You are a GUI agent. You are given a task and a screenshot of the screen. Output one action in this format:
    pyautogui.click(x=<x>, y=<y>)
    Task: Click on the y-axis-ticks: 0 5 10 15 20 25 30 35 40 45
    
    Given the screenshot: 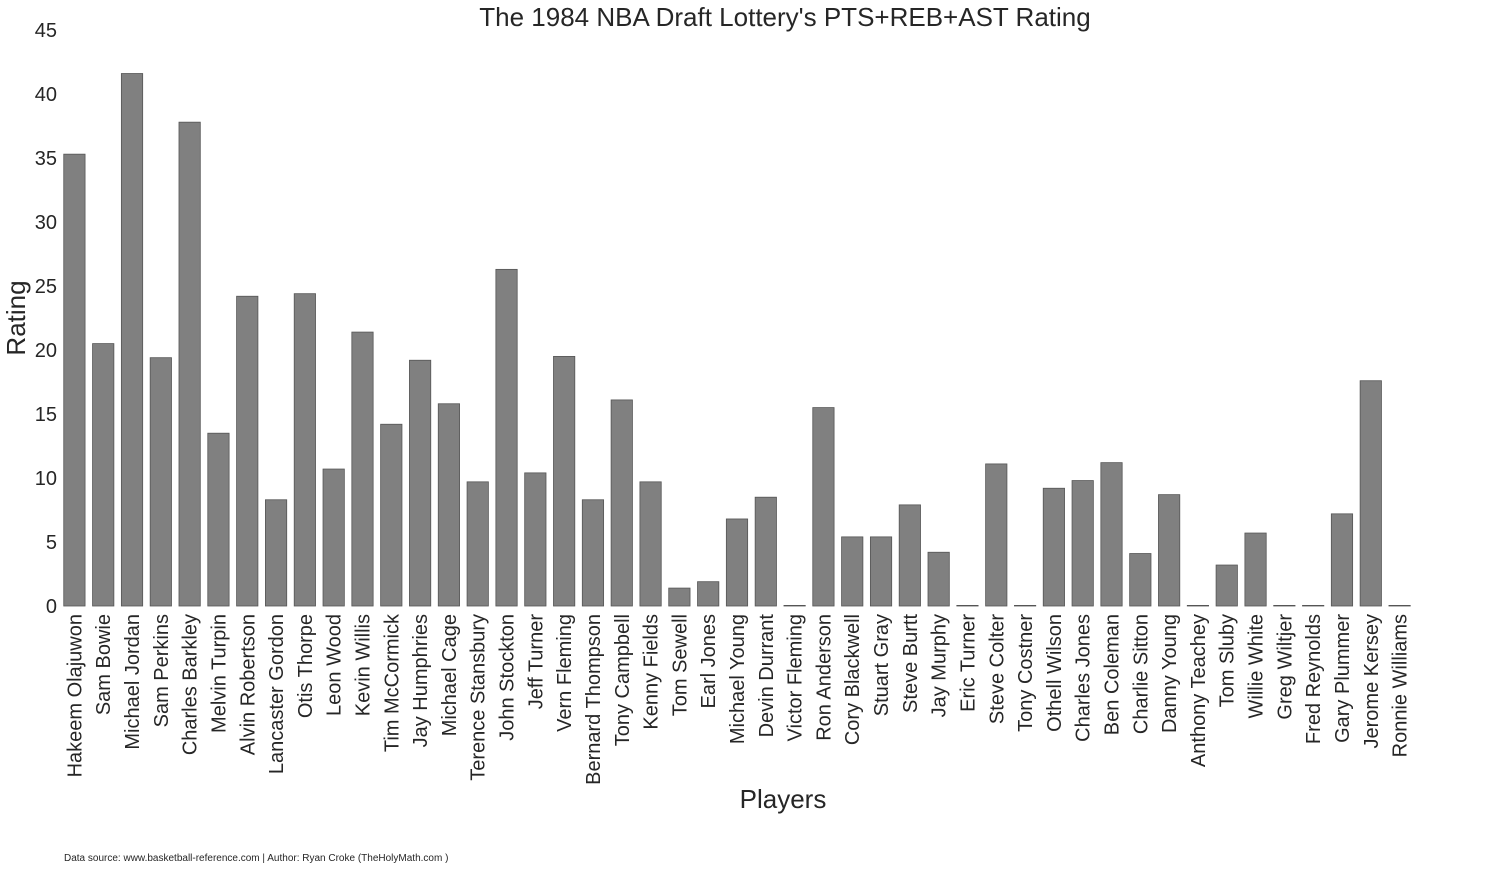 What is the action you would take?
    pyautogui.click(x=46, y=319)
    